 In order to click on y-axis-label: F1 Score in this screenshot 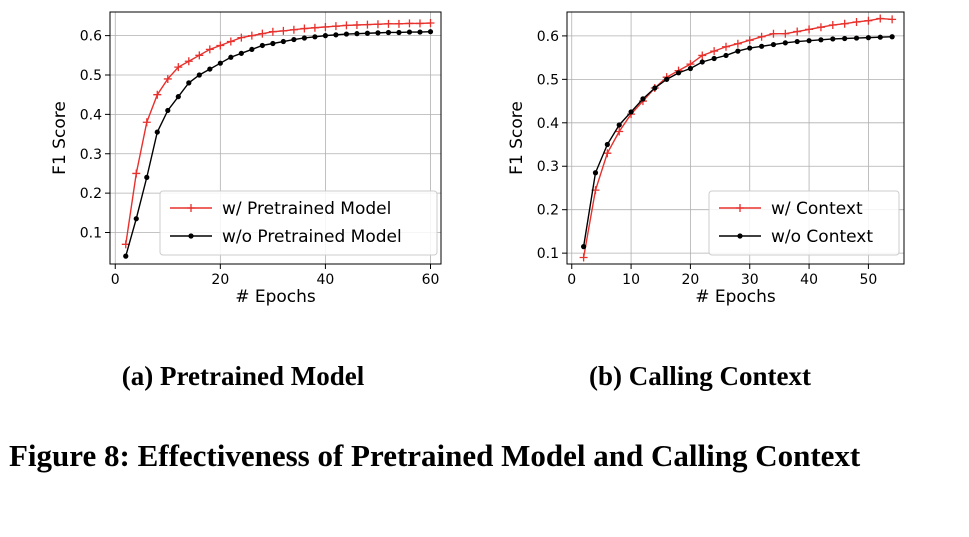, I will do `click(60, 138)`.